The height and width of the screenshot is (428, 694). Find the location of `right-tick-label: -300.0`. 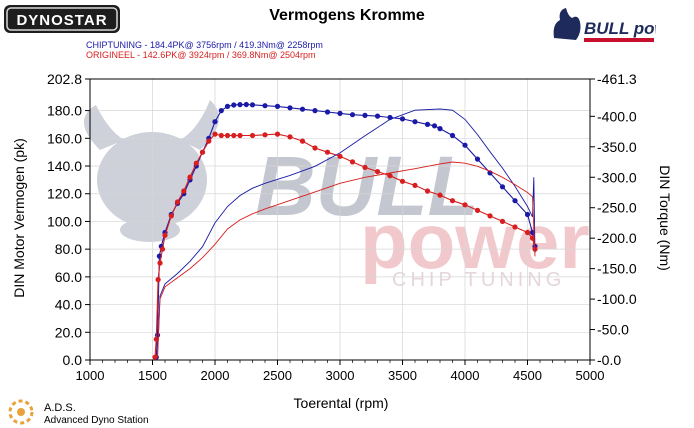

right-tick-label: -300.0 is located at coordinates (617, 177).